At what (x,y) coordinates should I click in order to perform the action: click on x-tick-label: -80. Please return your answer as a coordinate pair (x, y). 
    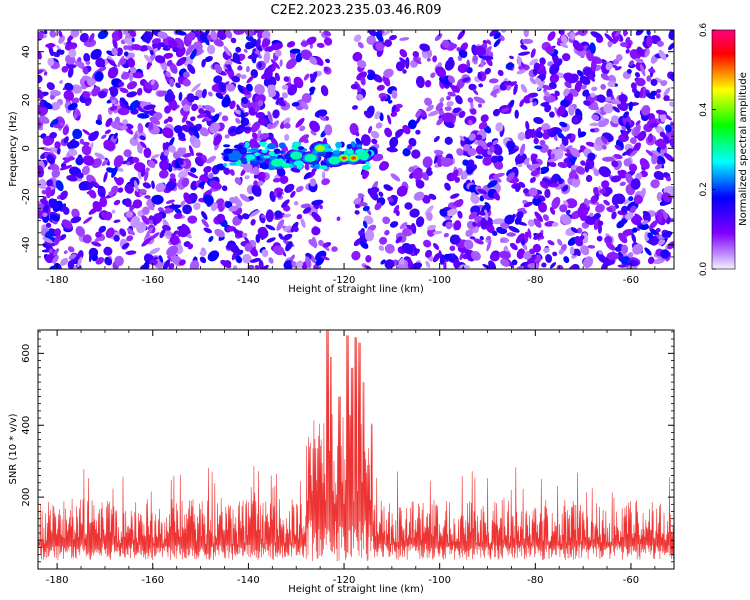
    Looking at the image, I should click on (535, 580).